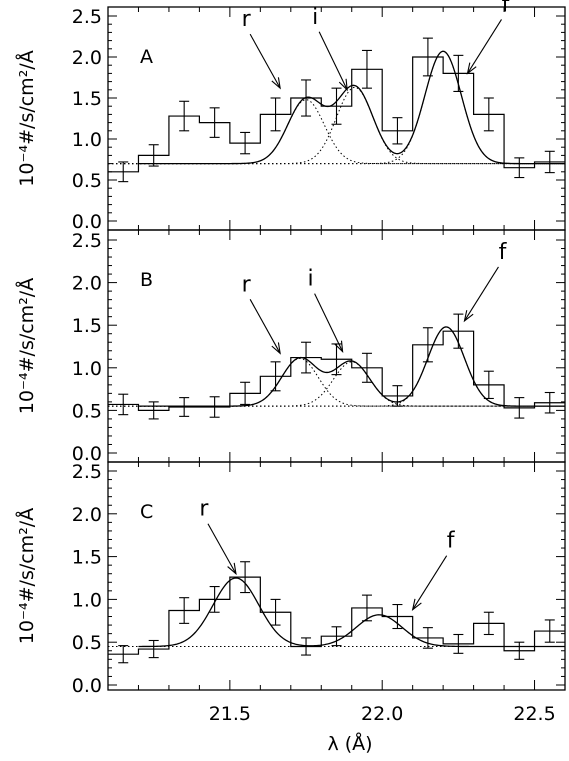 This screenshot has height=761, width=569. What do you see at coordinates (265, 326) in the screenshot?
I see `panel-b-arrow-r` at bounding box center [265, 326].